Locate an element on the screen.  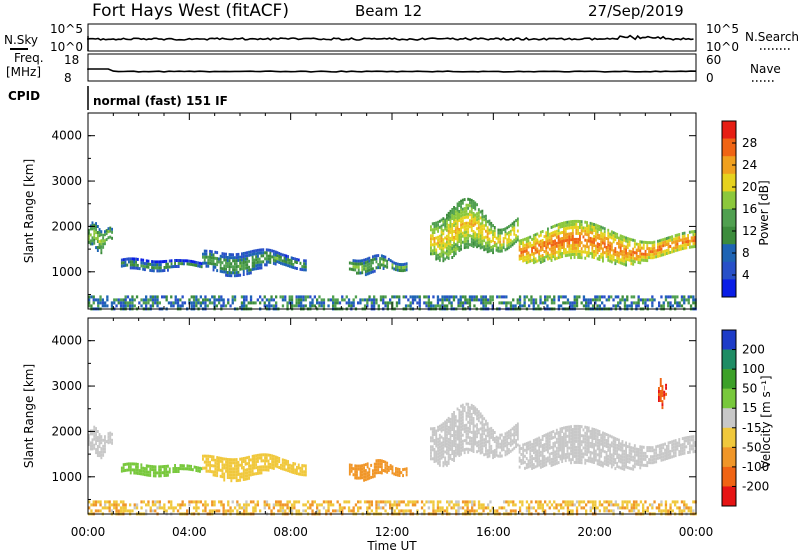
cpid-value: normal (fast) 151 IF is located at coordinates (160, 101).